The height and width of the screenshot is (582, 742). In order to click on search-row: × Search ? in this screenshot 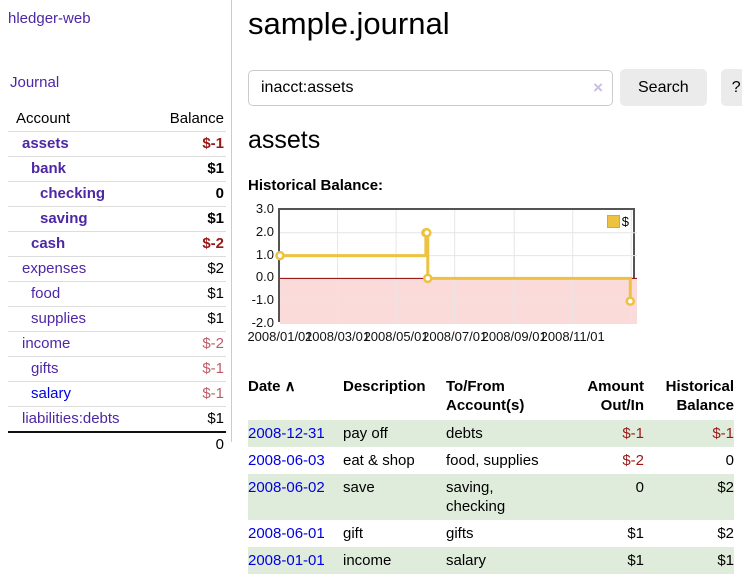, I will do `click(495, 87)`.